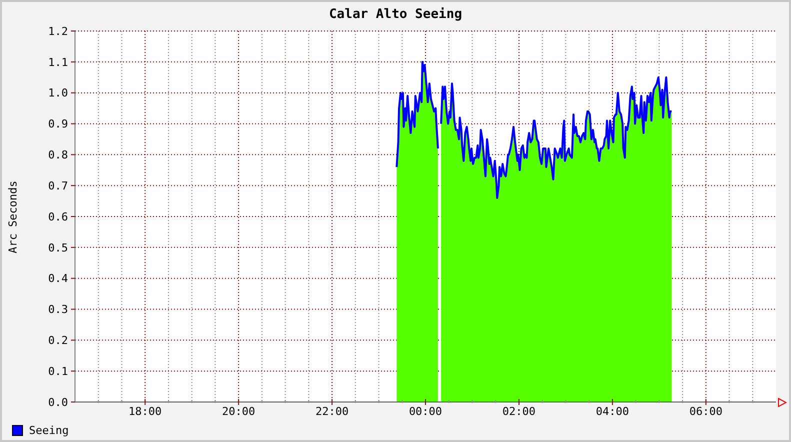 The height and width of the screenshot is (442, 791). Describe the element at coordinates (58, 279) in the screenshot. I see `y-tick-label: 0.4` at that location.